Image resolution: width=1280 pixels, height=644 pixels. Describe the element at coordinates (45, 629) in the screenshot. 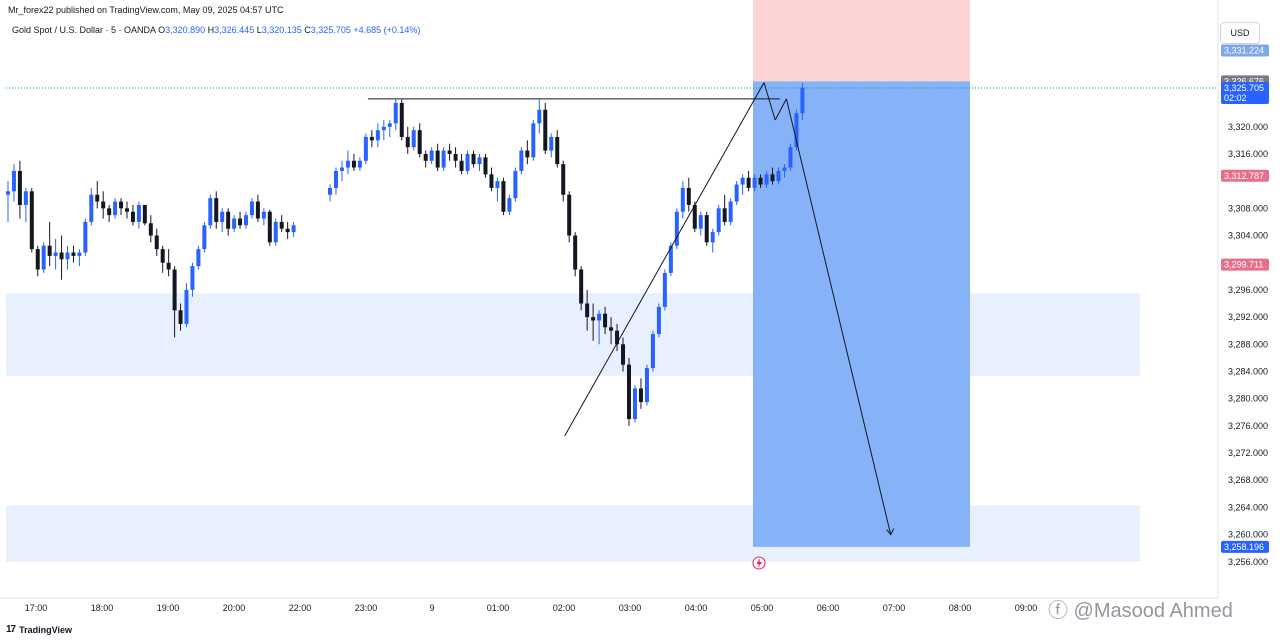

I see `brand-label: TradingView` at that location.